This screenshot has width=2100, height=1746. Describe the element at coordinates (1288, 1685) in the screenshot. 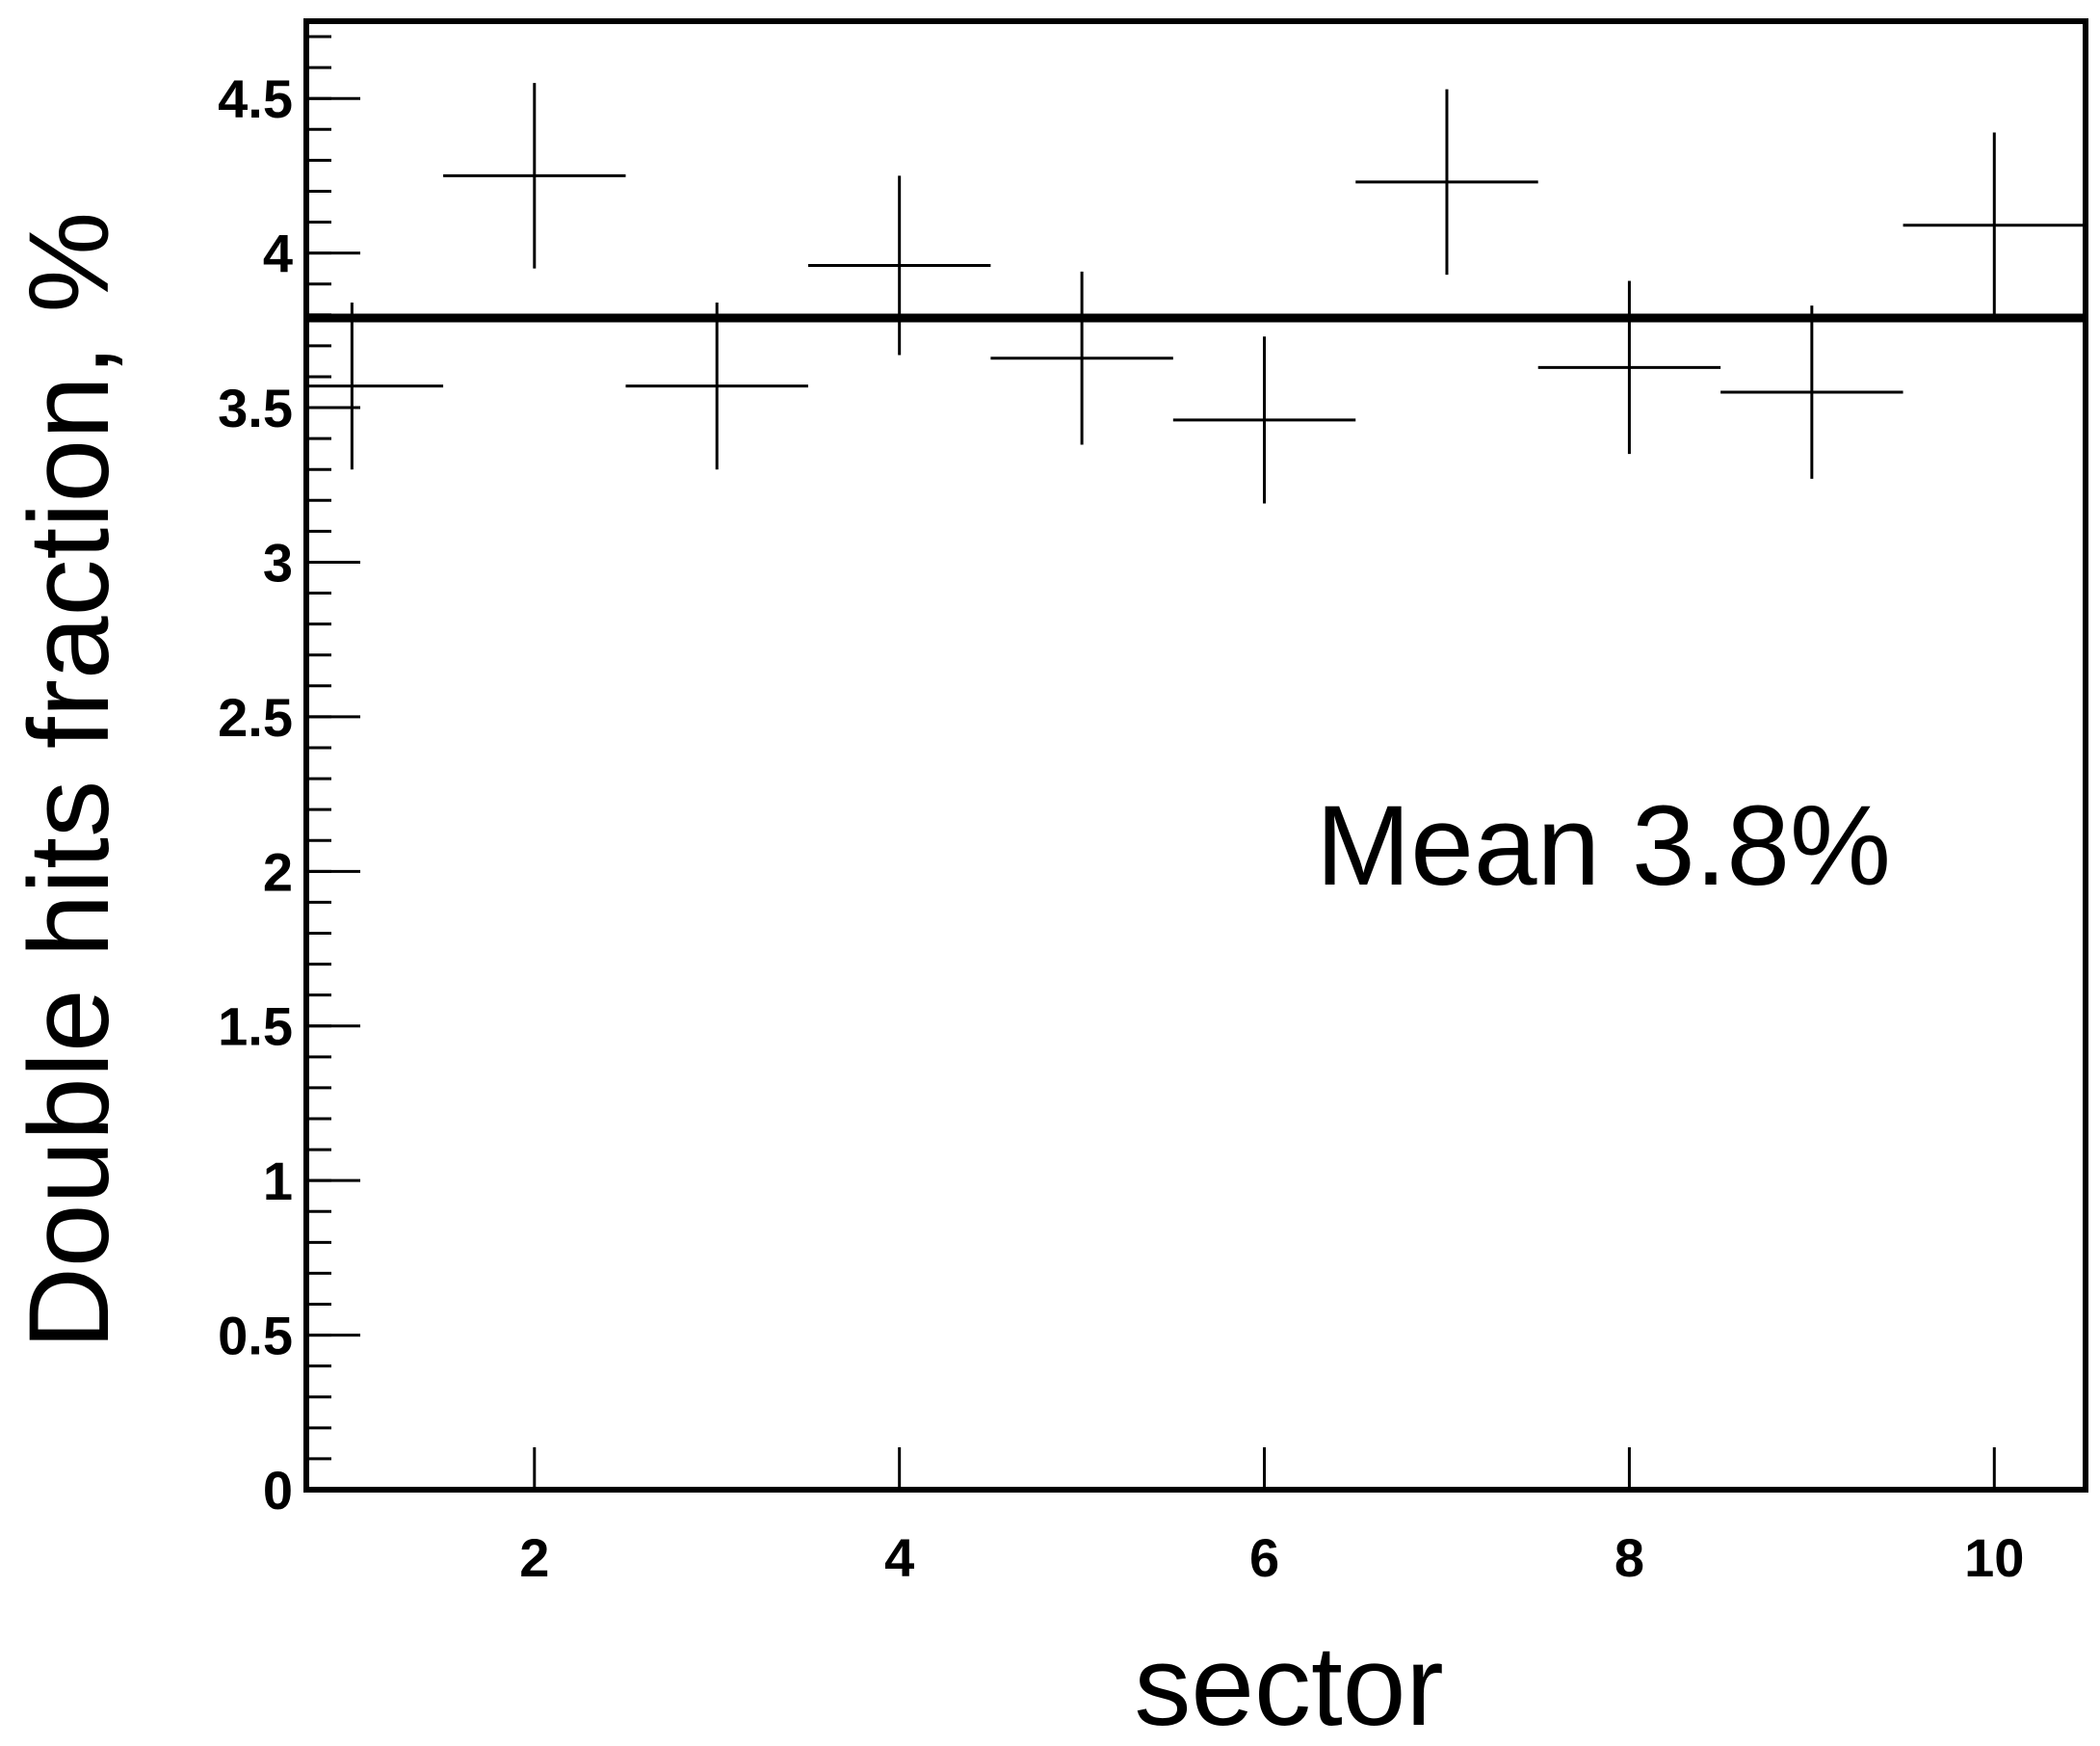

I see `x-axis-title: sector` at that location.